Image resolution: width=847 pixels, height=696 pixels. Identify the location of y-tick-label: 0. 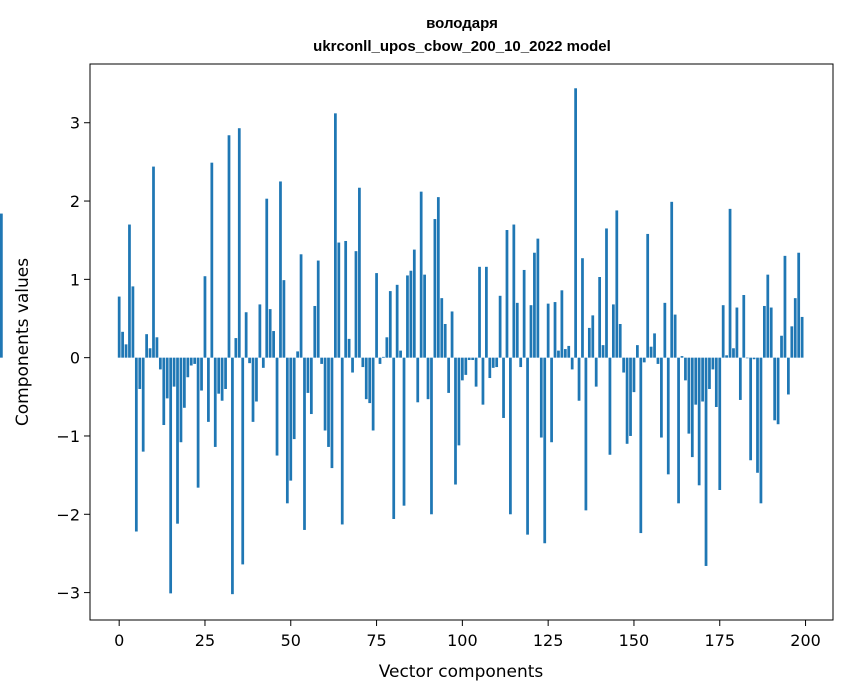
(75, 358).